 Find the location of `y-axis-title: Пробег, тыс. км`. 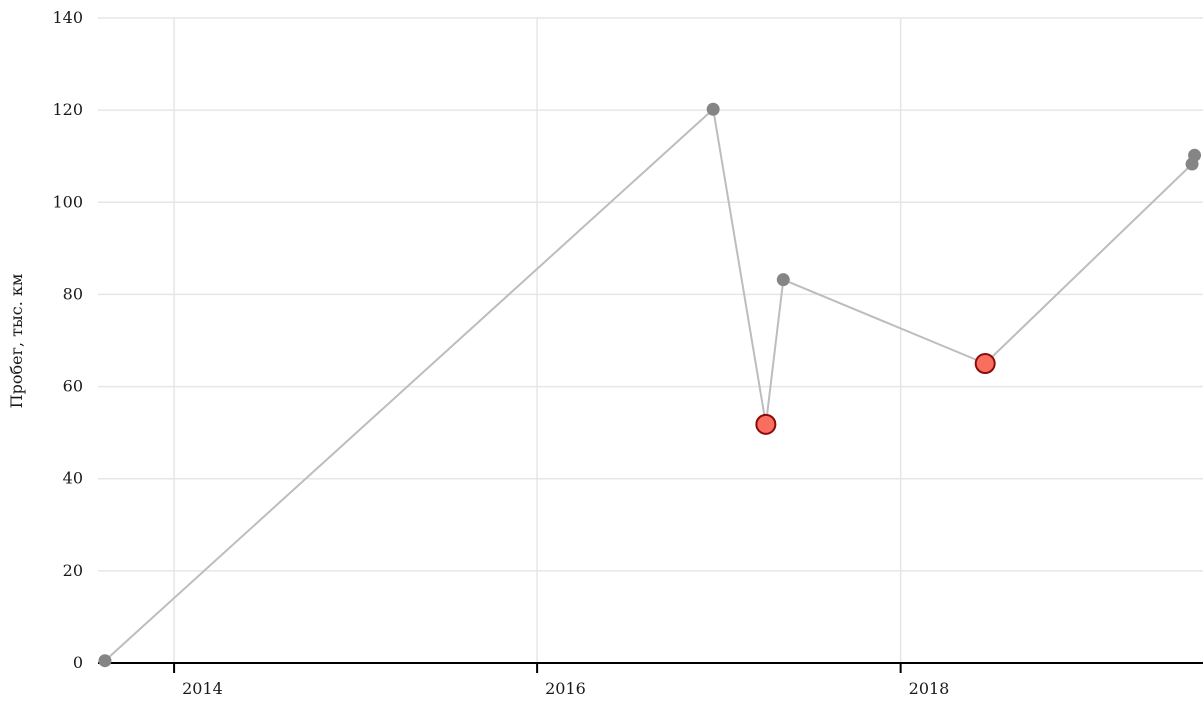

y-axis-title: Пробег, тыс. км is located at coordinates (16, 341).